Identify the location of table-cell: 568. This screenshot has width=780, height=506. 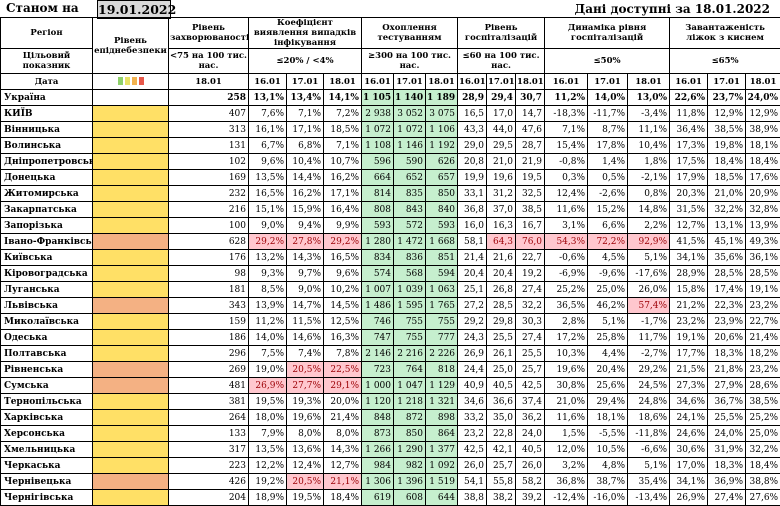
(410, 274).